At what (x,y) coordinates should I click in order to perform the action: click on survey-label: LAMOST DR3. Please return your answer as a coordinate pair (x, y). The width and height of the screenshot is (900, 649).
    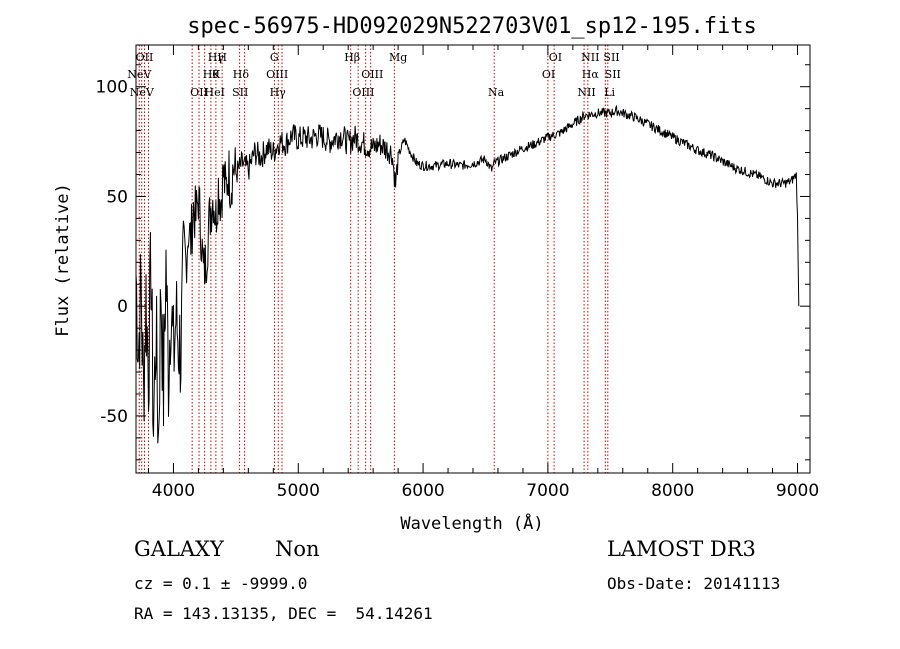
    Looking at the image, I should click on (681, 549).